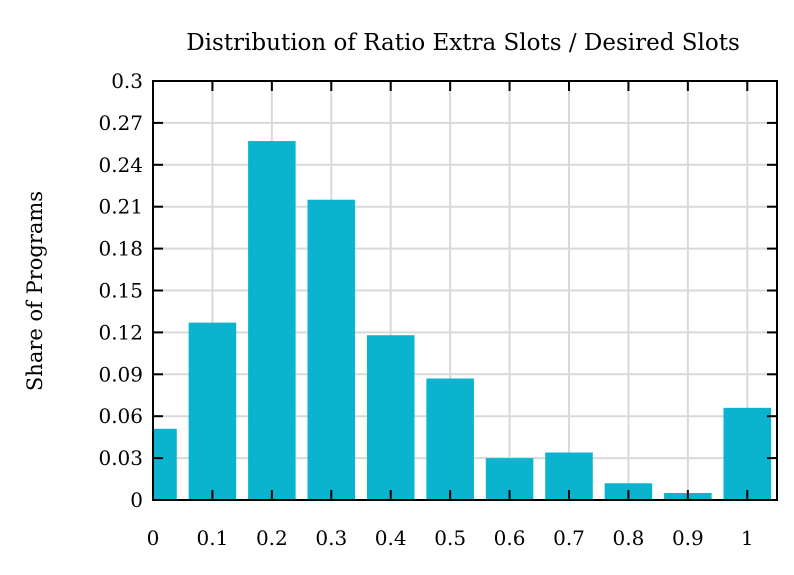  I want to click on x-tick-label: 0.7, so click(569, 538).